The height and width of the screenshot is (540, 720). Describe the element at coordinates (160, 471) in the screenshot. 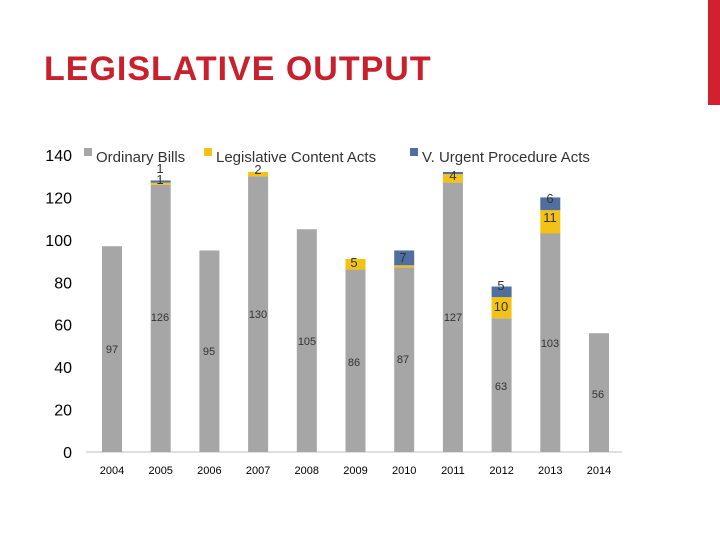

I see `x-tick-label: 2005` at that location.